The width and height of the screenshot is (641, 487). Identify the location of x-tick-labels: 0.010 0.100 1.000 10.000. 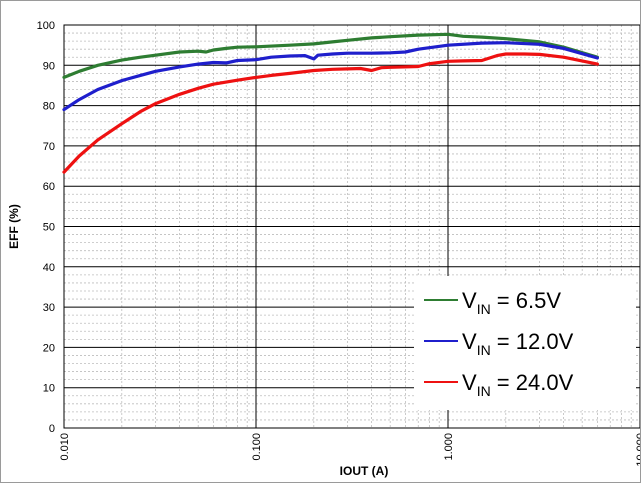
(350, 450).